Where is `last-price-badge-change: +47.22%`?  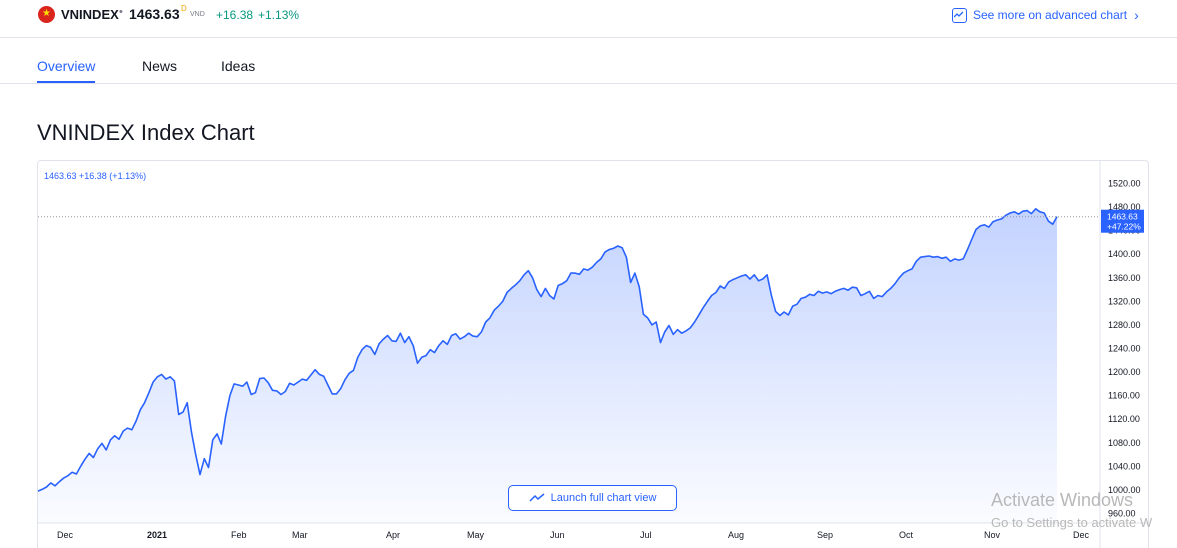
last-price-badge-change: +47.22% is located at coordinates (1124, 227).